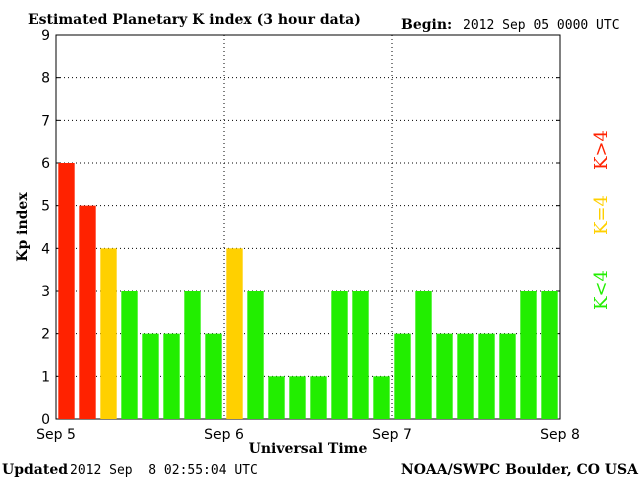  What do you see at coordinates (45, 249) in the screenshot?
I see `y-tick-label: 4` at bounding box center [45, 249].